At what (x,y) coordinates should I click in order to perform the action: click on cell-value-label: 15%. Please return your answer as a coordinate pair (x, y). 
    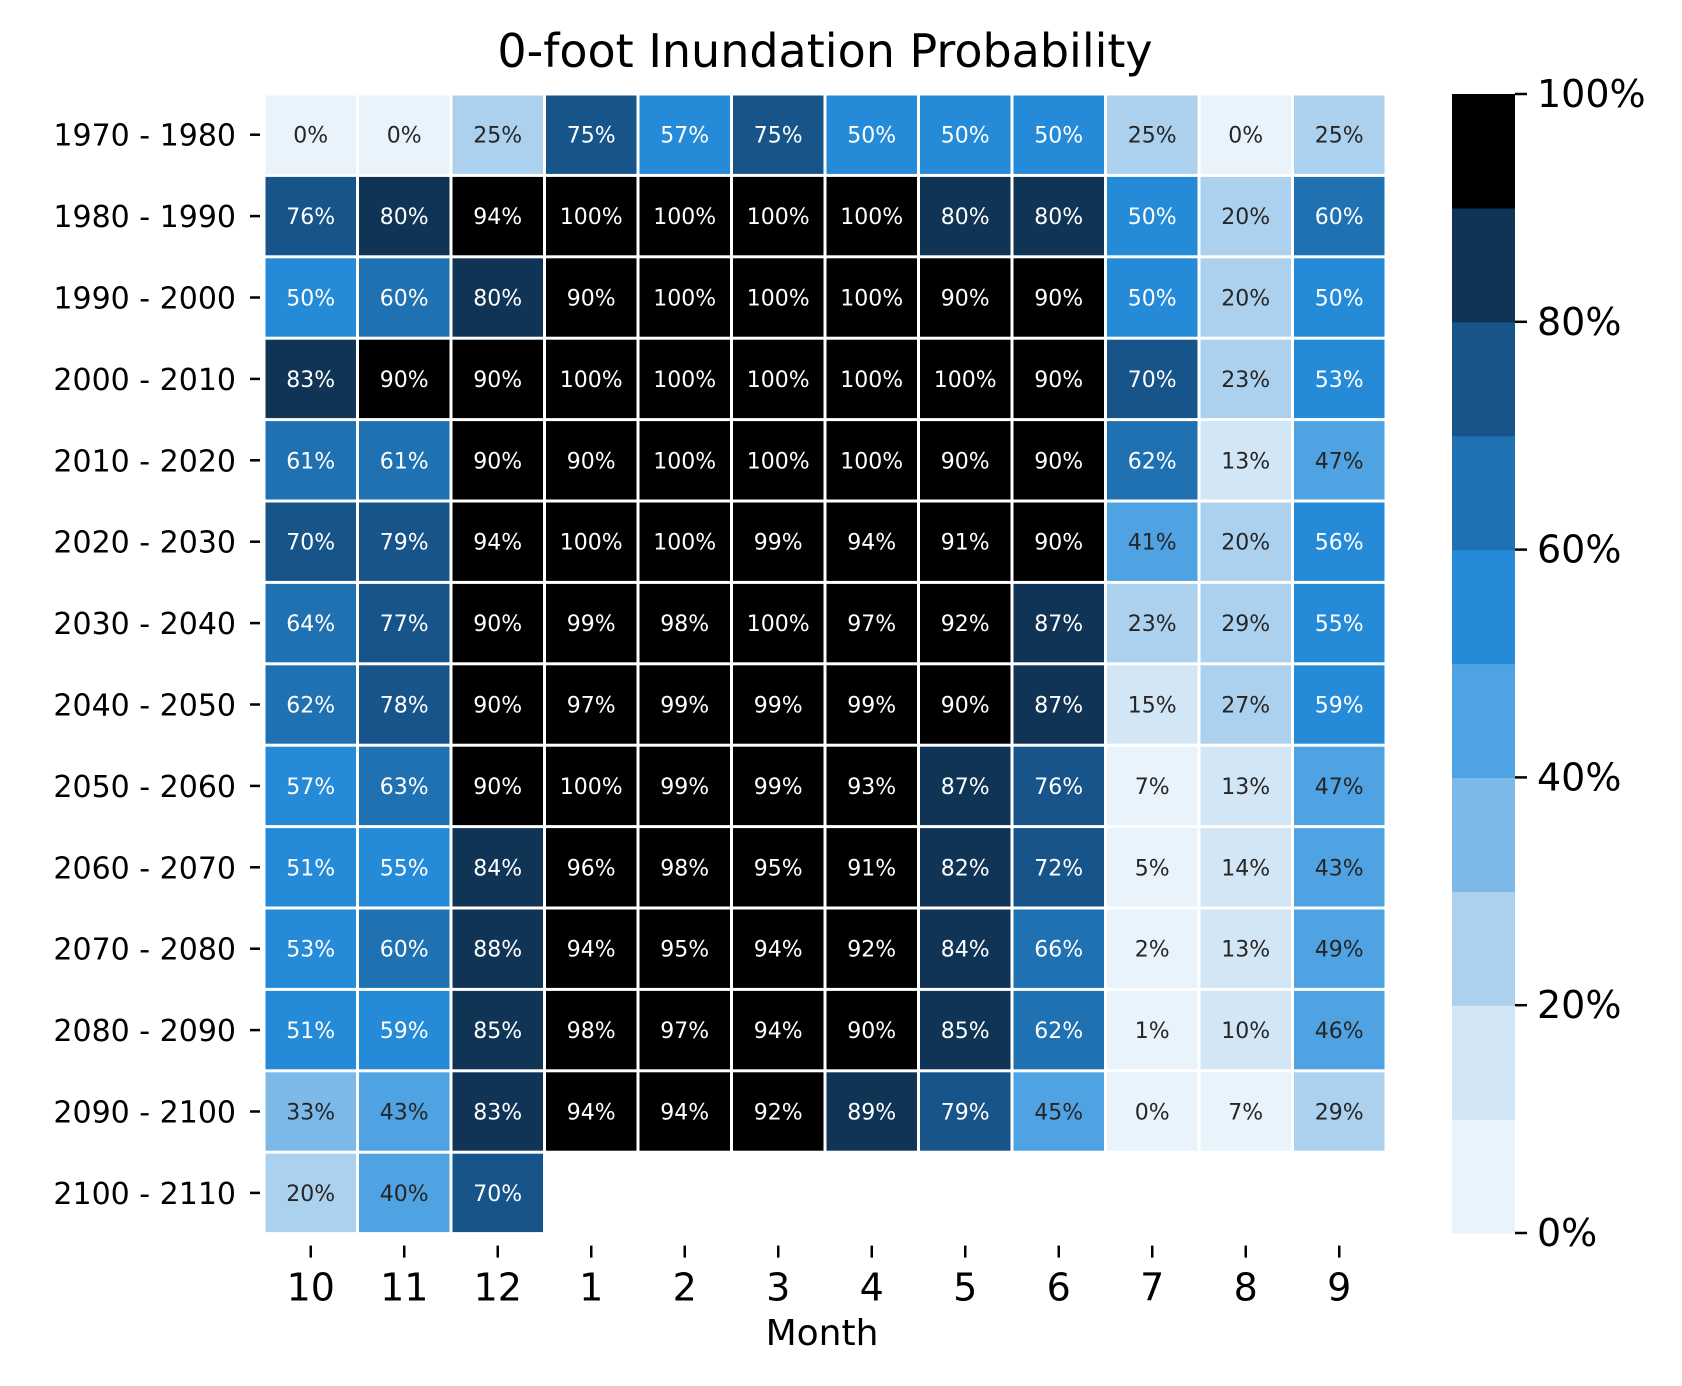
    Looking at the image, I should click on (1152, 706).